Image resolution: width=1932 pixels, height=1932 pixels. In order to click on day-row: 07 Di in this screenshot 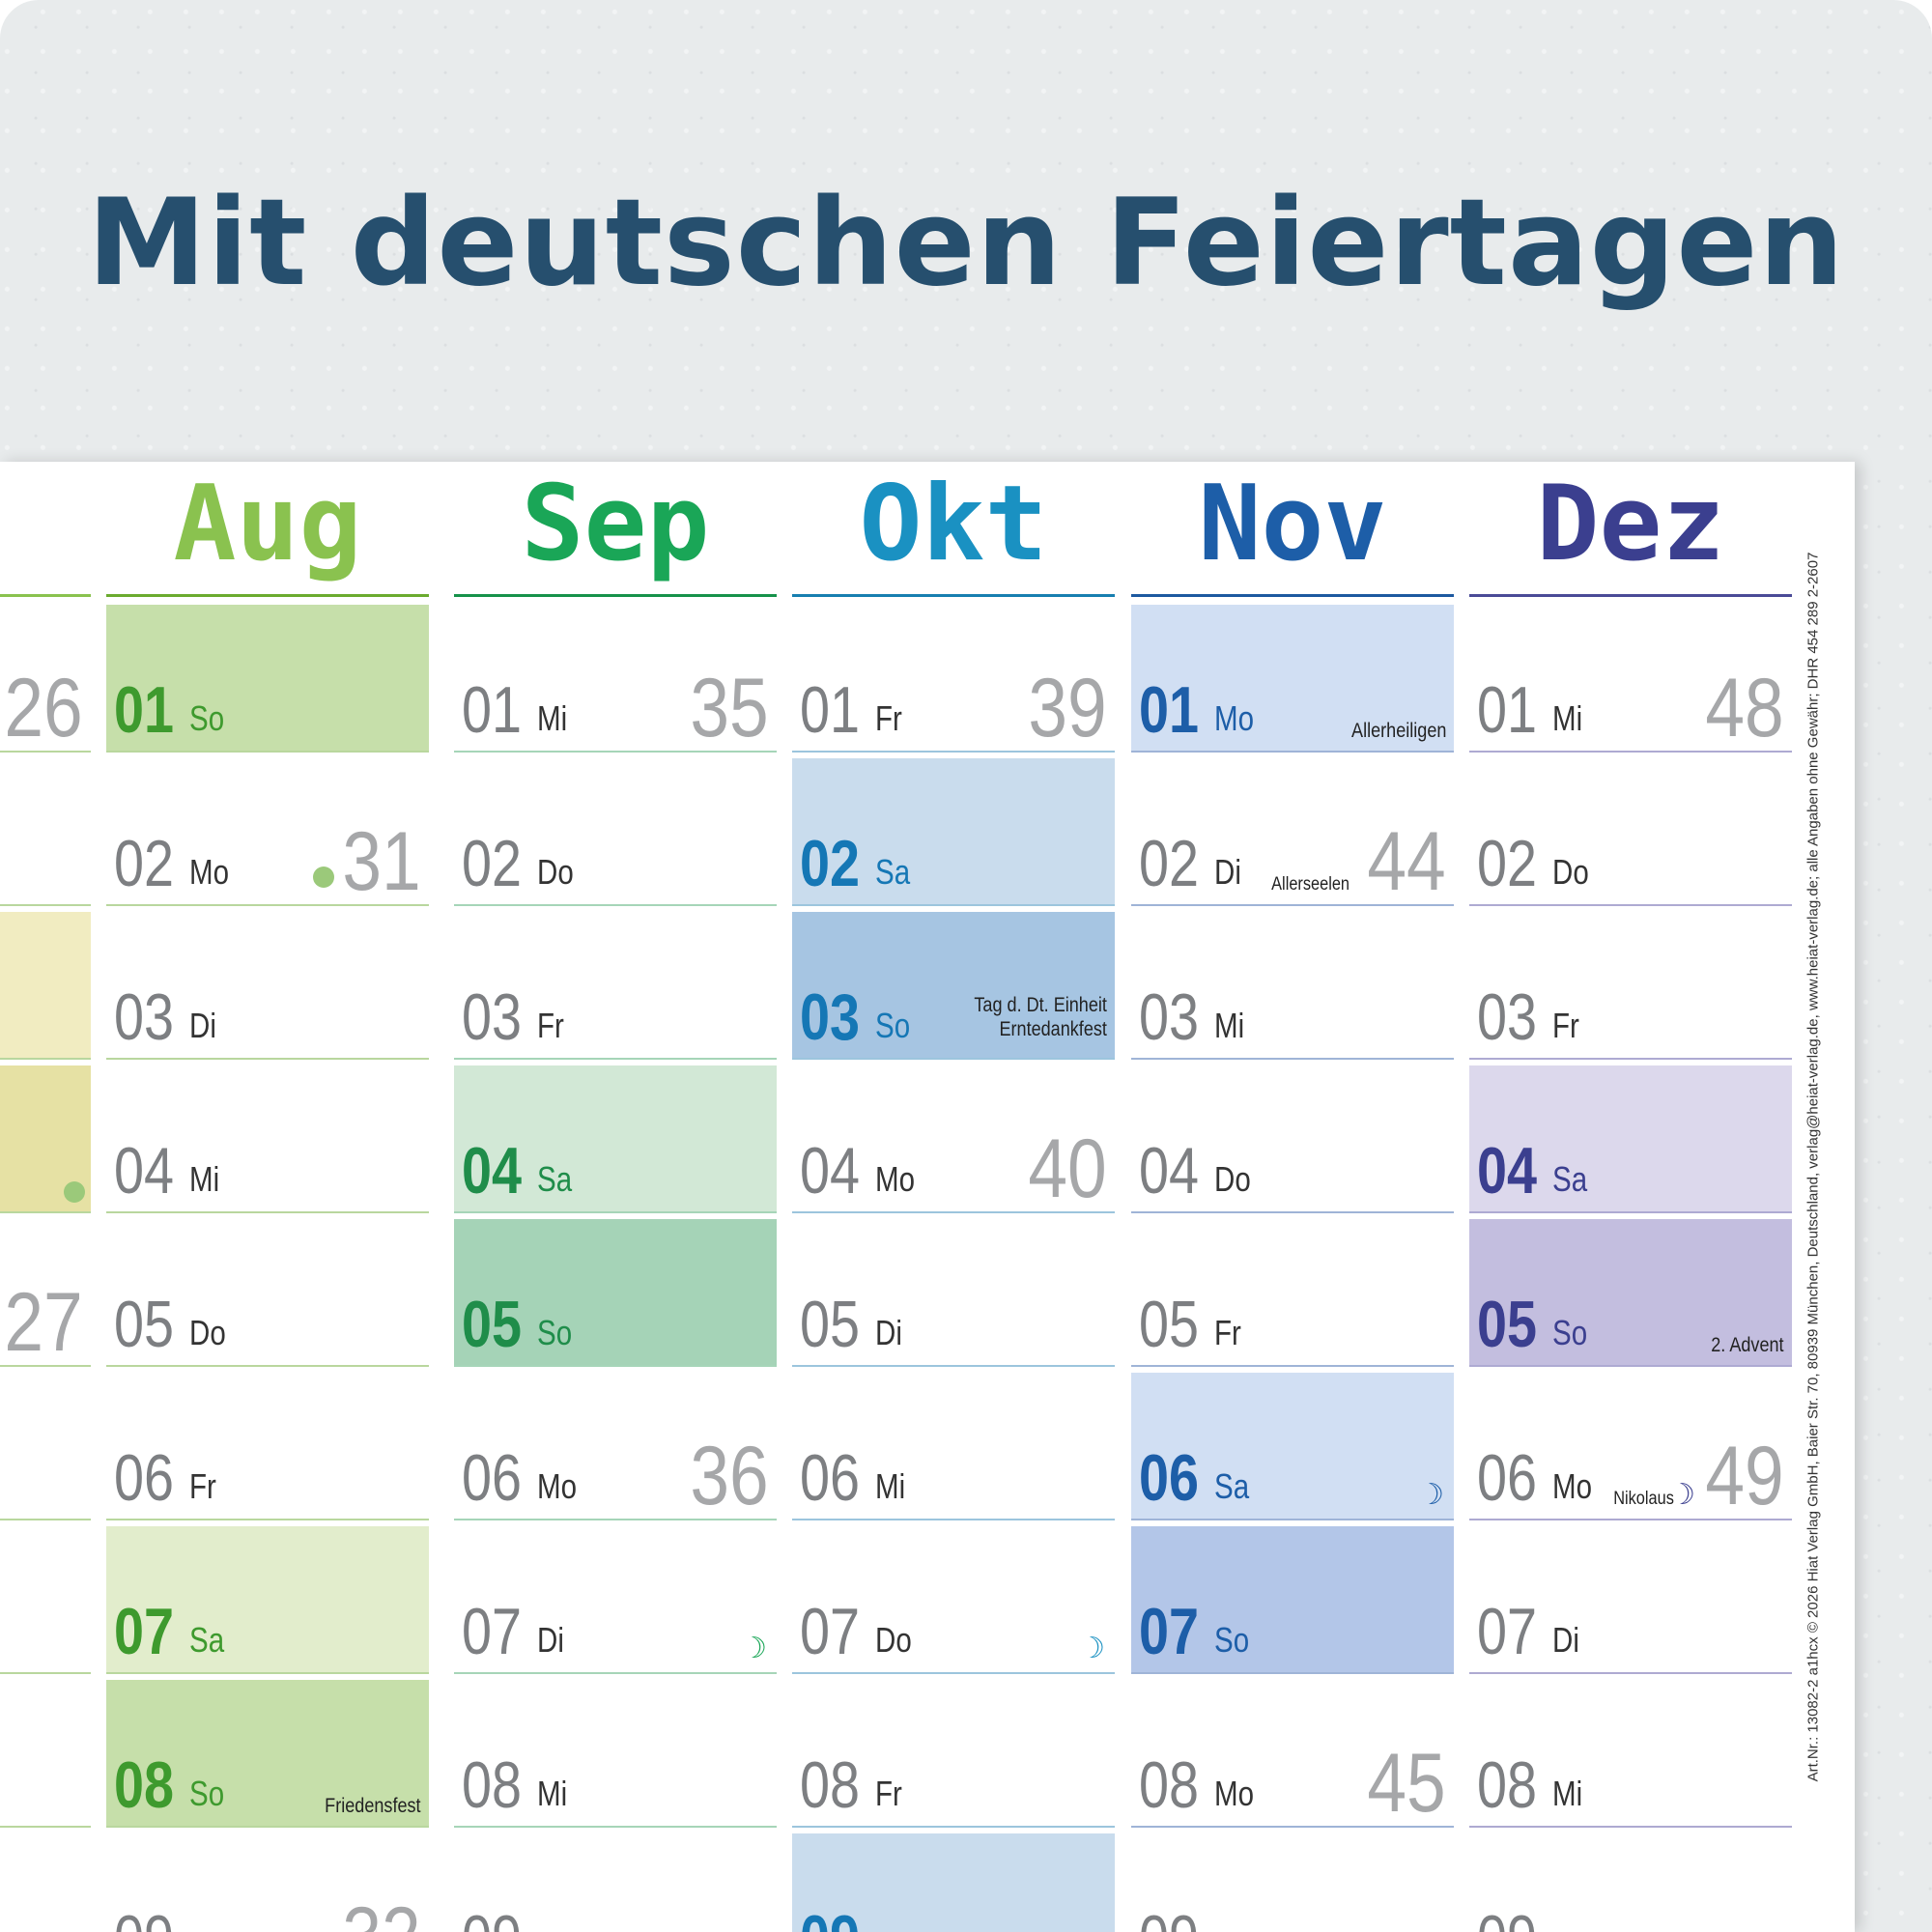, I will do `click(1630, 1600)`.